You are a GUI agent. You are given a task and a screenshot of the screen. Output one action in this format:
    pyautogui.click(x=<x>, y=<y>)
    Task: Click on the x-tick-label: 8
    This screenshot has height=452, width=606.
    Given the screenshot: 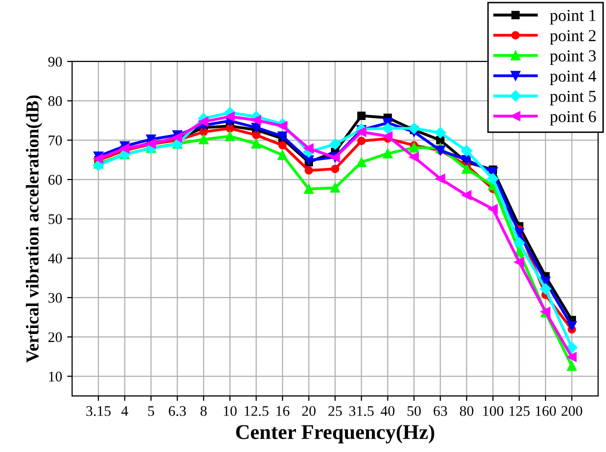 What is the action you would take?
    pyautogui.click(x=203, y=411)
    